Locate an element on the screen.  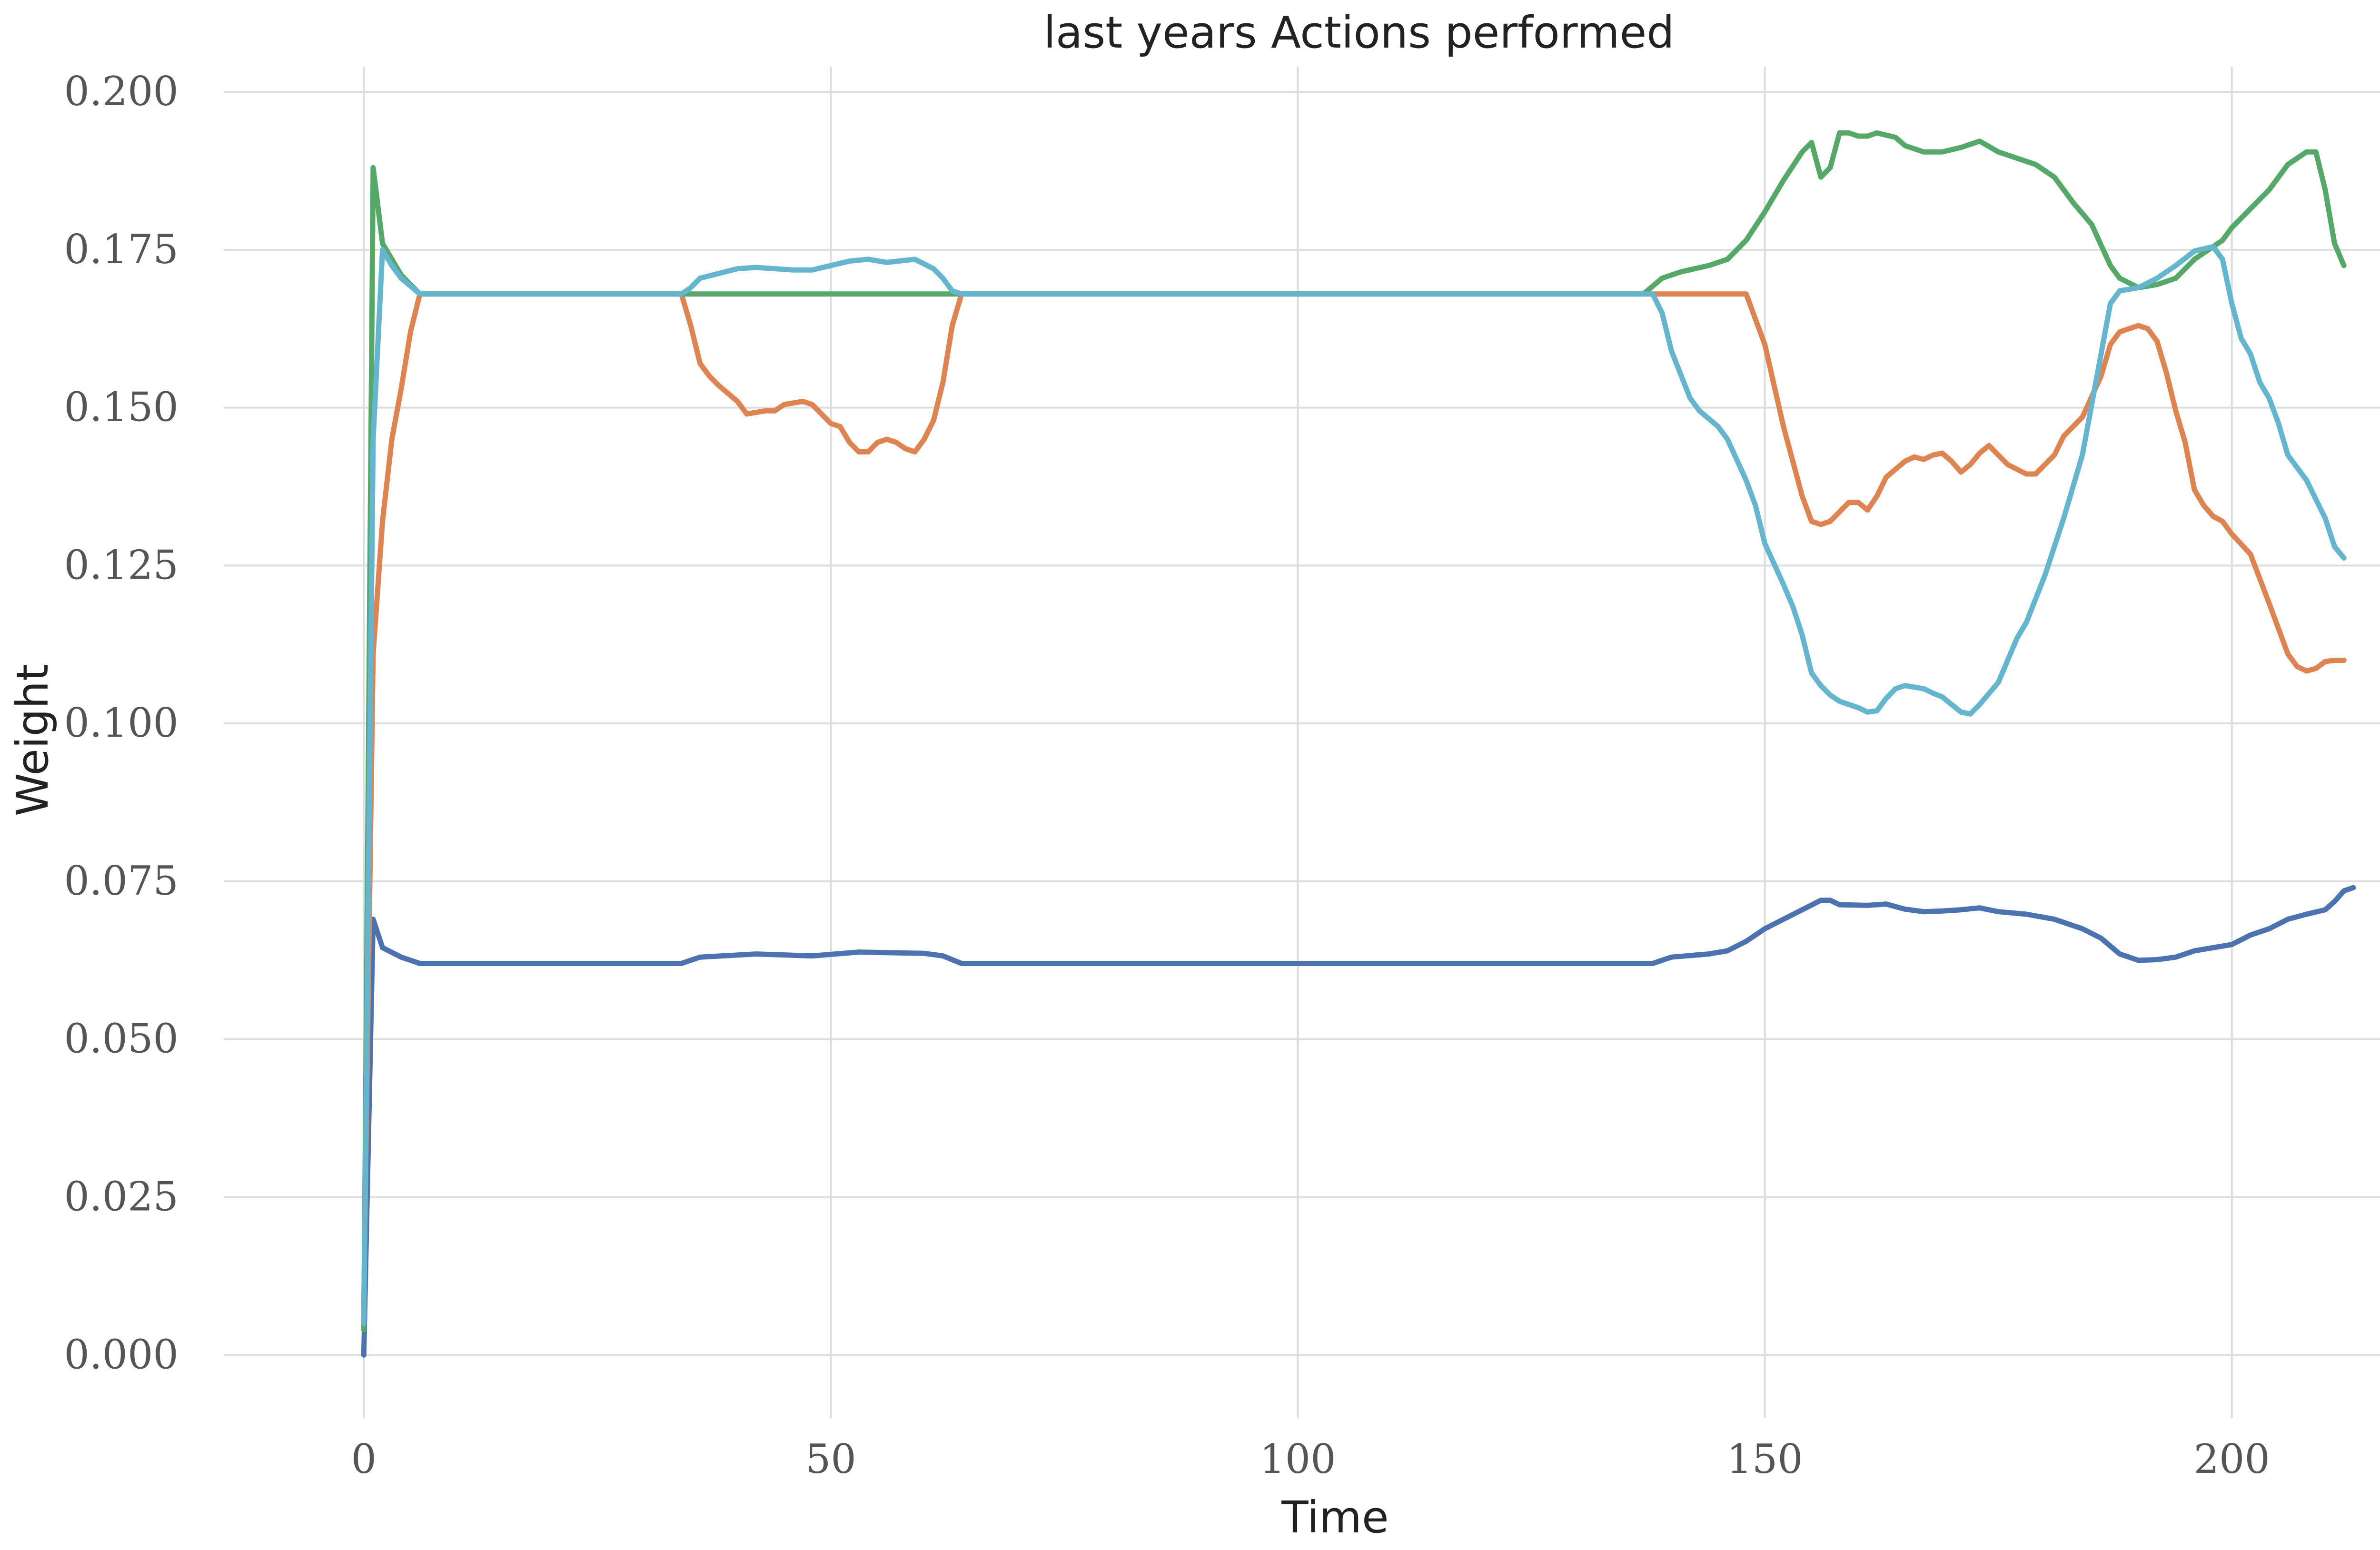
y-tick-label: 0.075 is located at coordinates (121, 881).